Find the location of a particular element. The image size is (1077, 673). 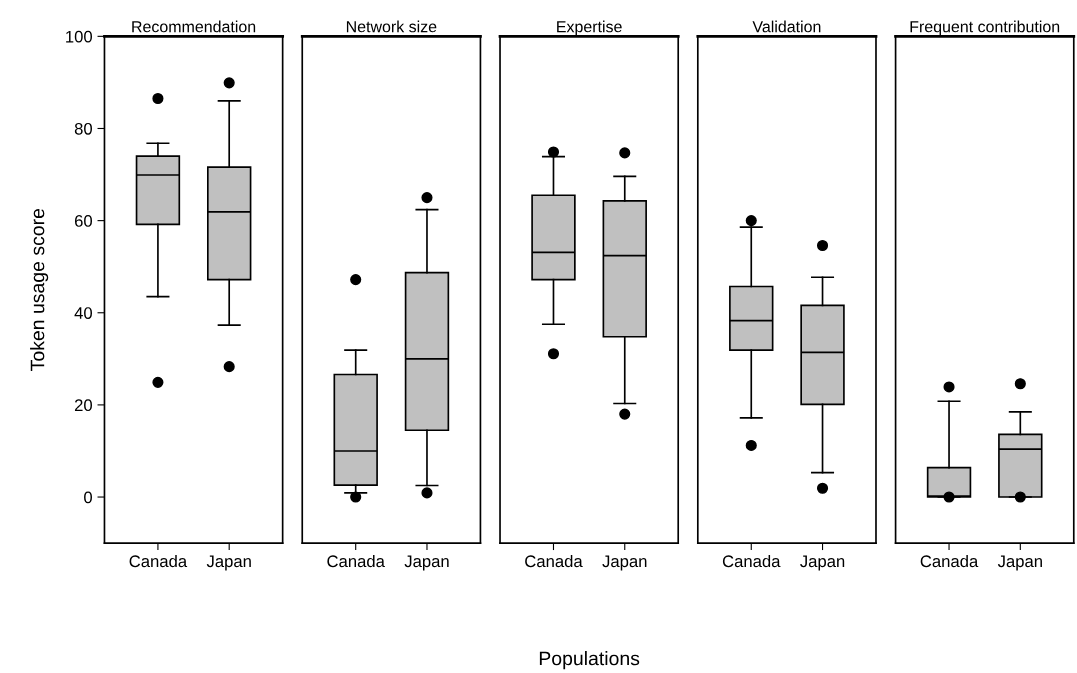

y-tick-label: 20 is located at coordinates (83, 405).